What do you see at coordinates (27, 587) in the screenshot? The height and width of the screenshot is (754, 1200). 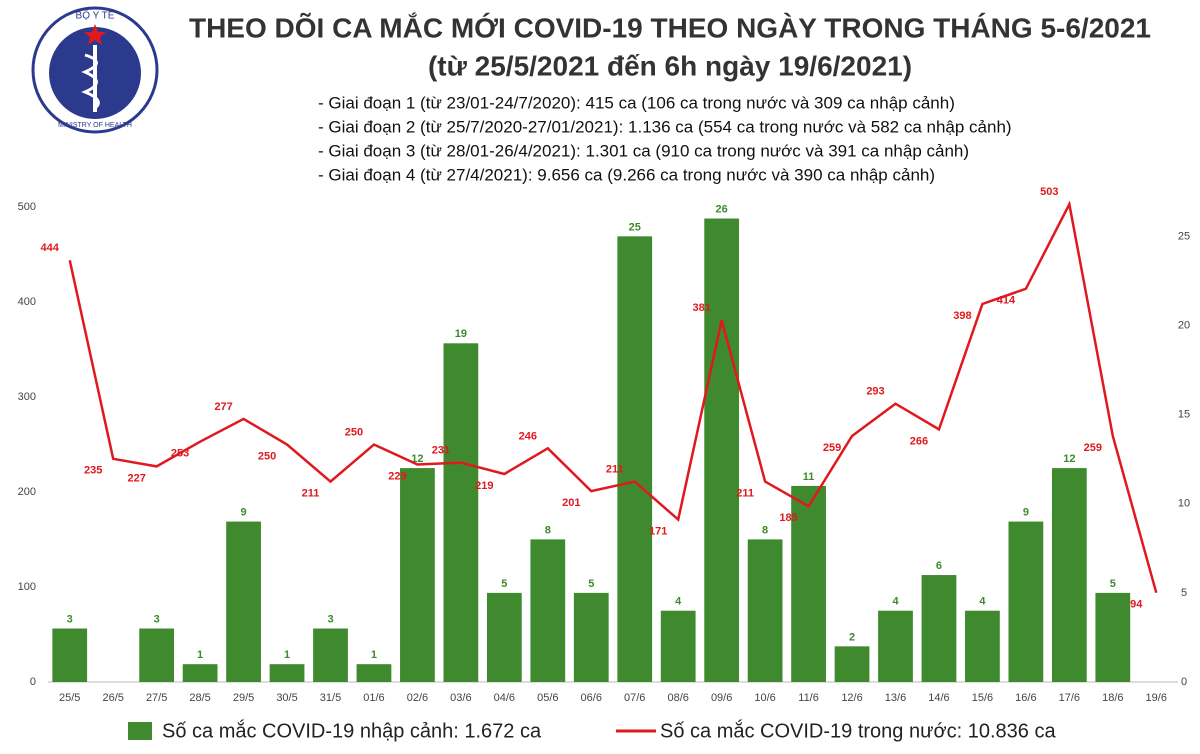 I see `y-tick-label: 100` at bounding box center [27, 587].